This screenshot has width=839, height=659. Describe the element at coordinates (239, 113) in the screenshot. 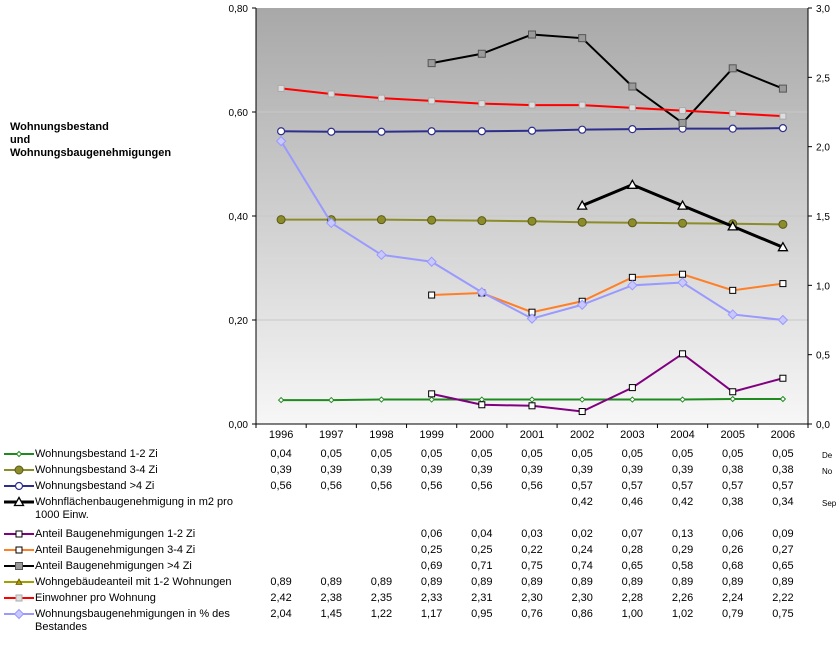

I see `left-tick-label: 0,60` at that location.